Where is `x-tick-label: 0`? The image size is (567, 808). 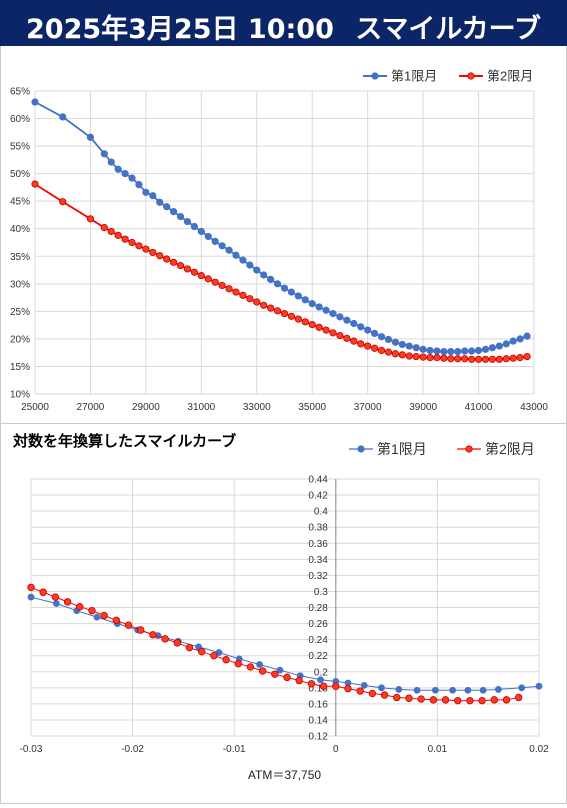
x-tick-label: 0 is located at coordinates (336, 749).